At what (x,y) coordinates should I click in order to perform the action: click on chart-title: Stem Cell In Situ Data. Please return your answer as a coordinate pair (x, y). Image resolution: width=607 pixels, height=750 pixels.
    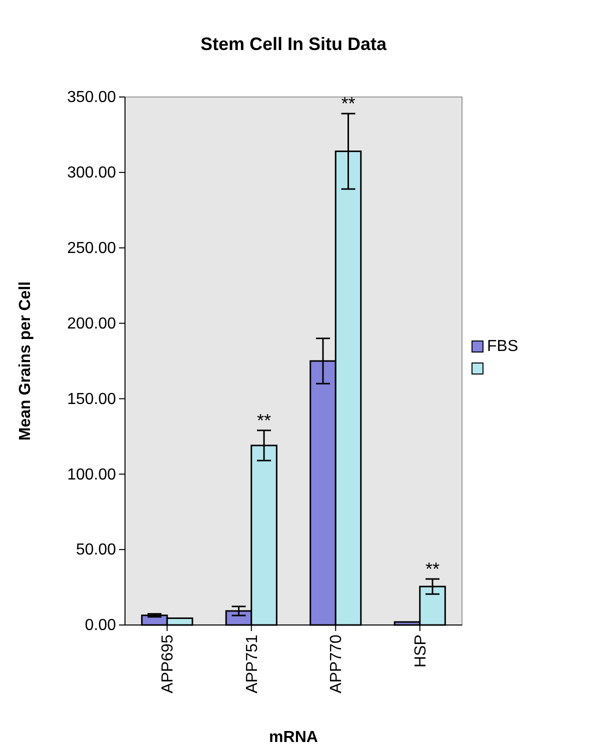
    Looking at the image, I should click on (294, 44).